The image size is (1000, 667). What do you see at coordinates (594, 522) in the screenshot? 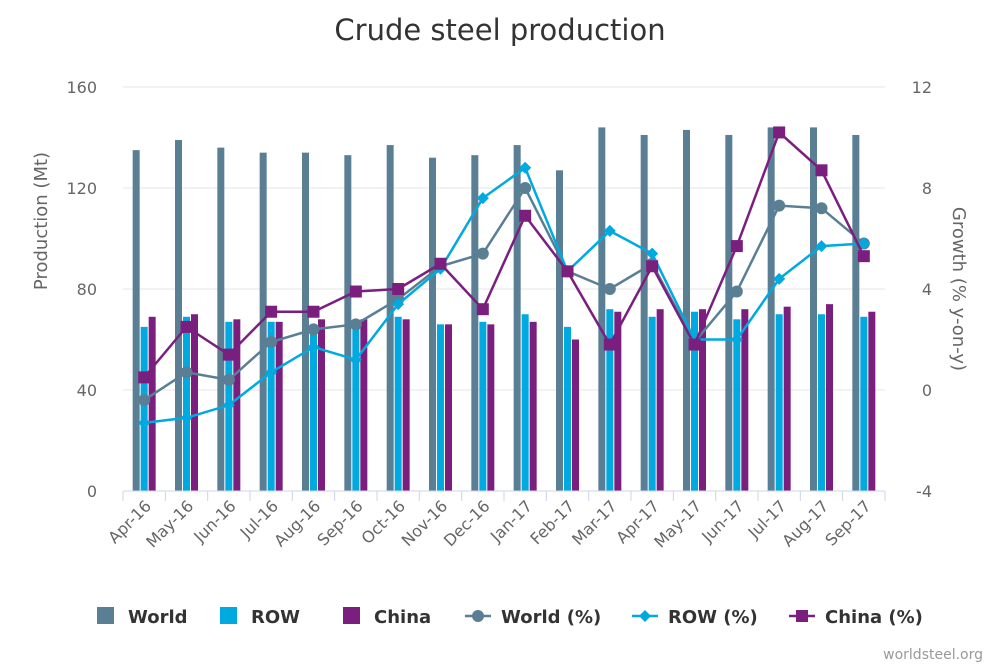
I see `x-tick-label: Mar-17` at bounding box center [594, 522].